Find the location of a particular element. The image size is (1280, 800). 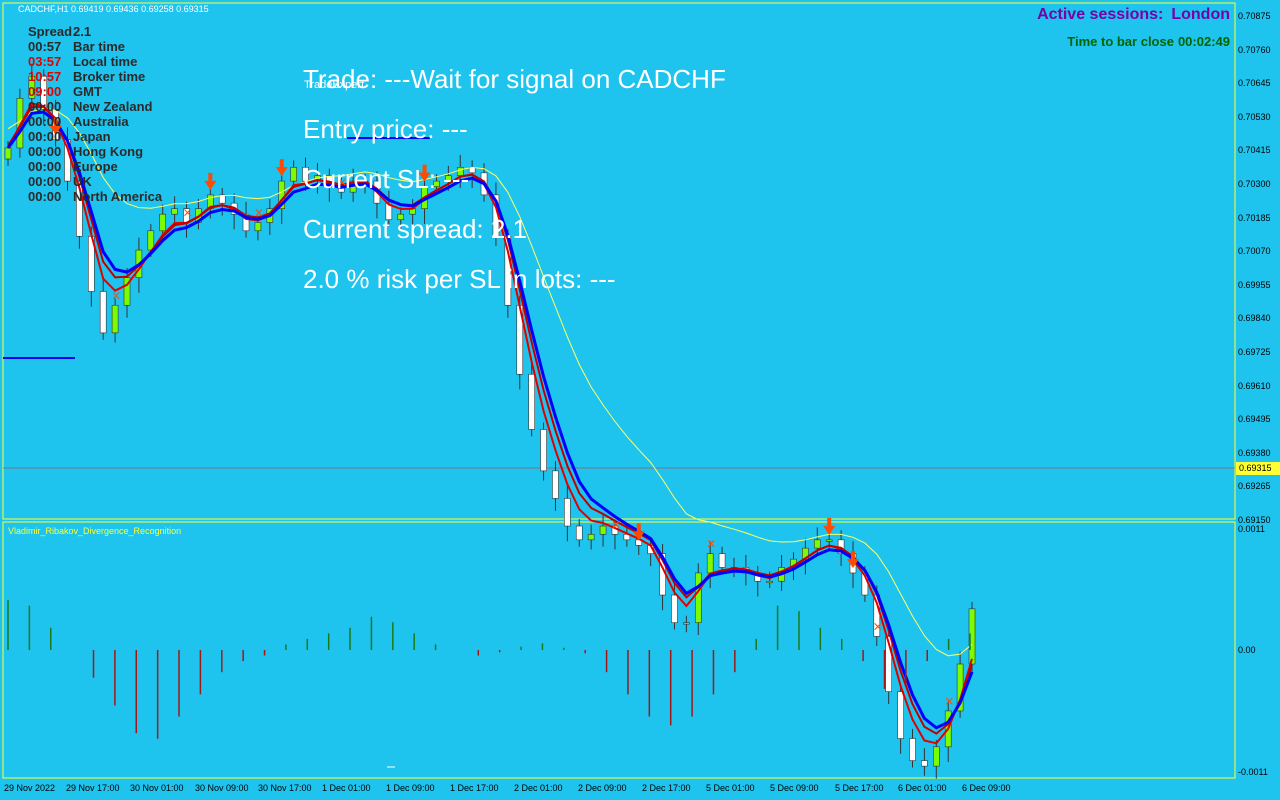

clock-zone: Broker time is located at coordinates (109, 76).